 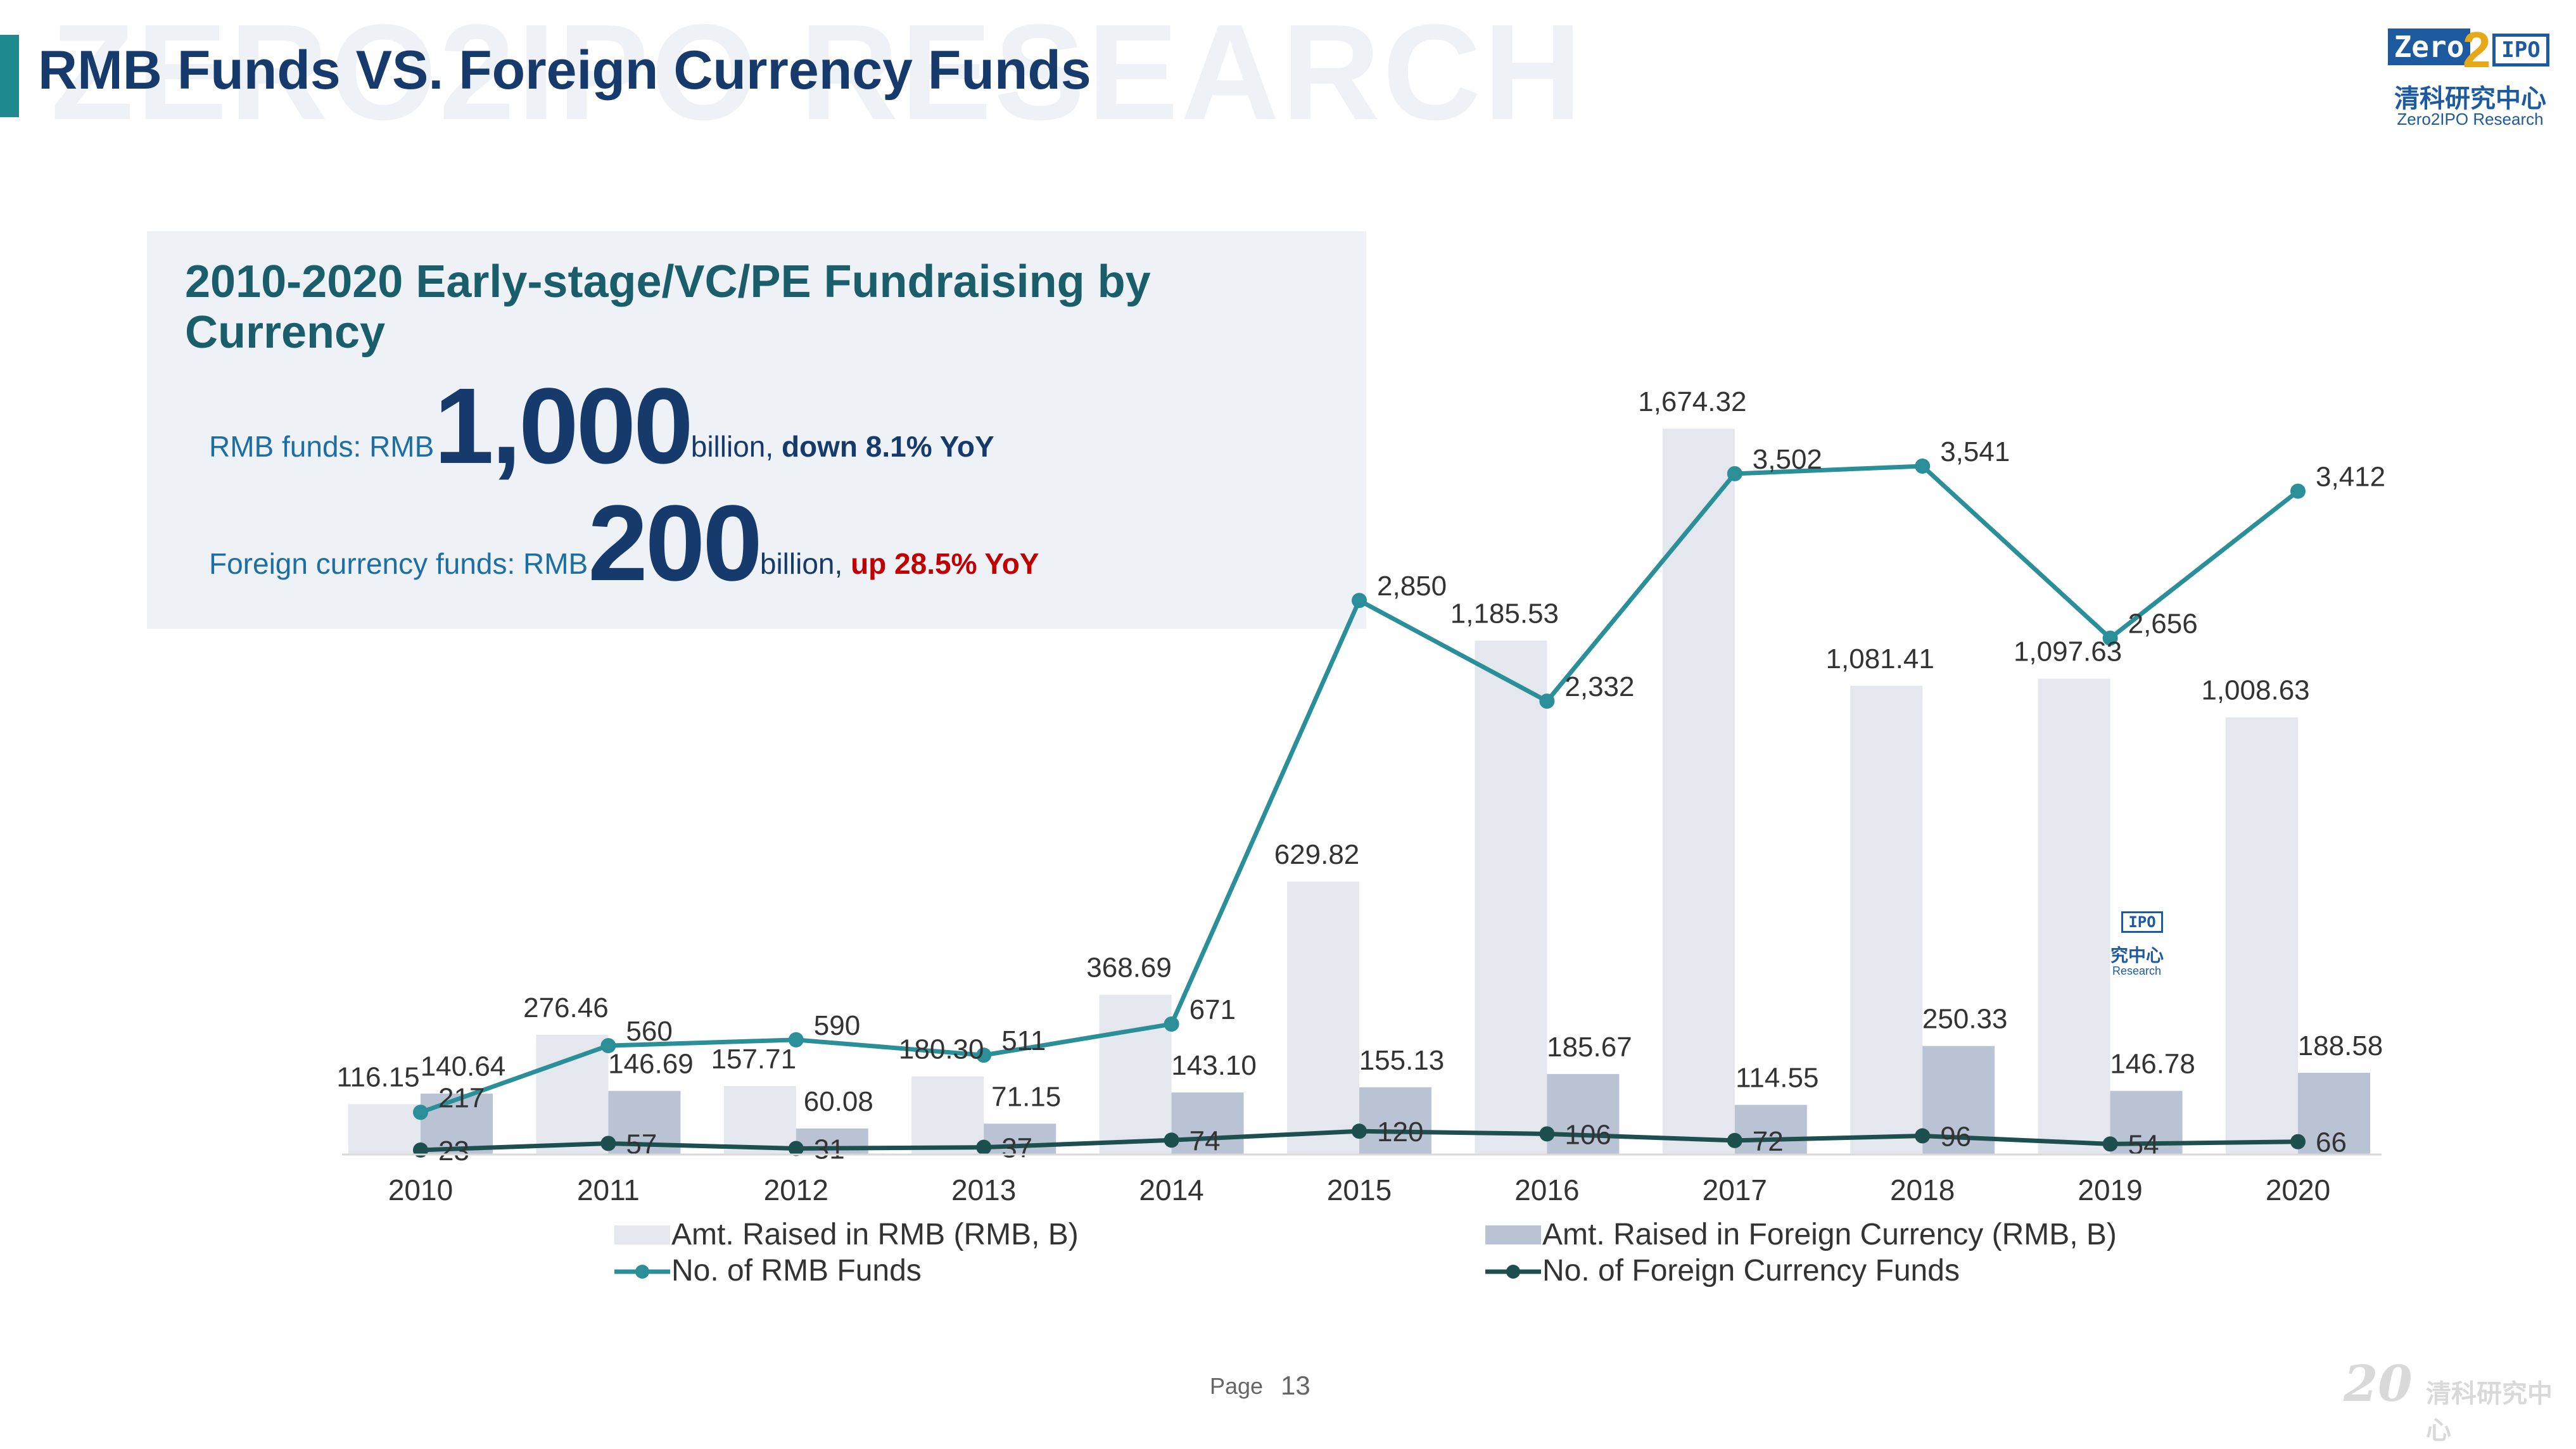 What do you see at coordinates (888, 446) in the screenshot?
I see `rmb-change: down 8.1% YoY` at bounding box center [888, 446].